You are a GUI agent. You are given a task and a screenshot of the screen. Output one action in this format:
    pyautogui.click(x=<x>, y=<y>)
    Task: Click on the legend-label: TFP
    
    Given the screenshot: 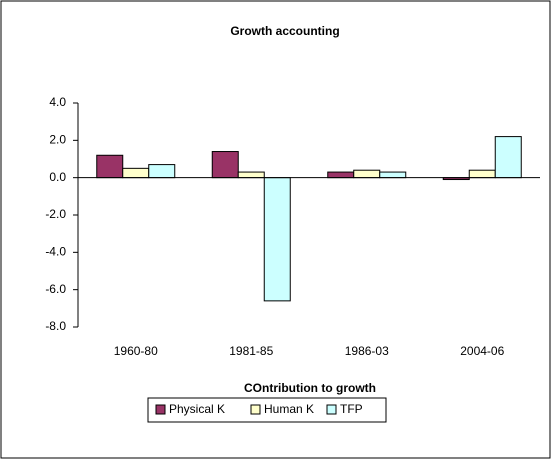 What is the action you would take?
    pyautogui.click(x=351, y=409)
    